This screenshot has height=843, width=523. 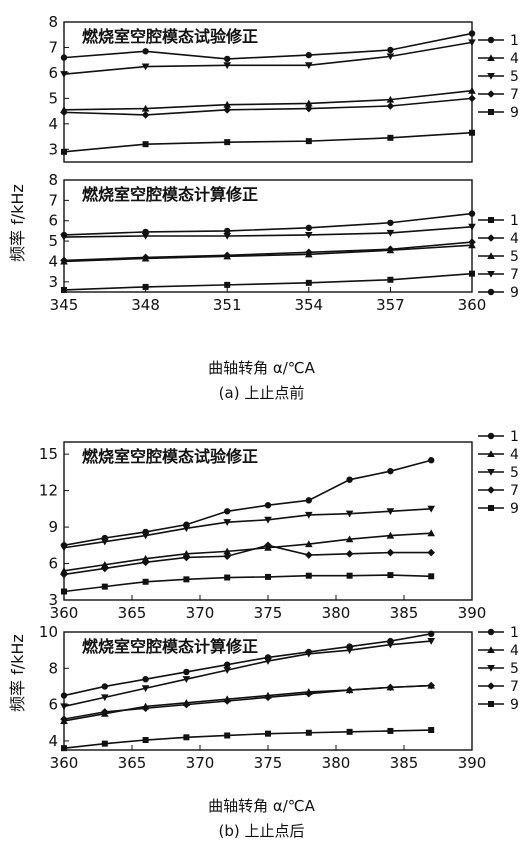 I want to click on y-tick-label: 9, so click(x=53, y=527).